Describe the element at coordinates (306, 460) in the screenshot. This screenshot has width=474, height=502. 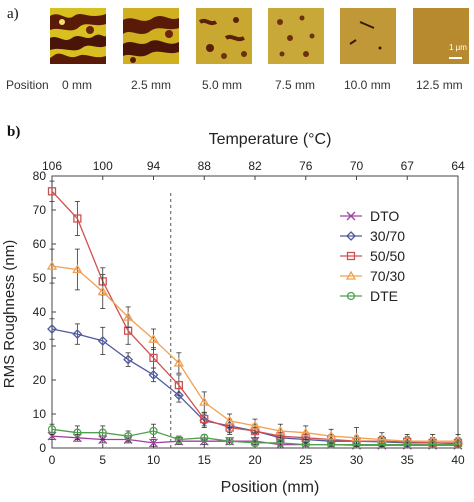
I see `x-tick-label-5: 25` at that location.